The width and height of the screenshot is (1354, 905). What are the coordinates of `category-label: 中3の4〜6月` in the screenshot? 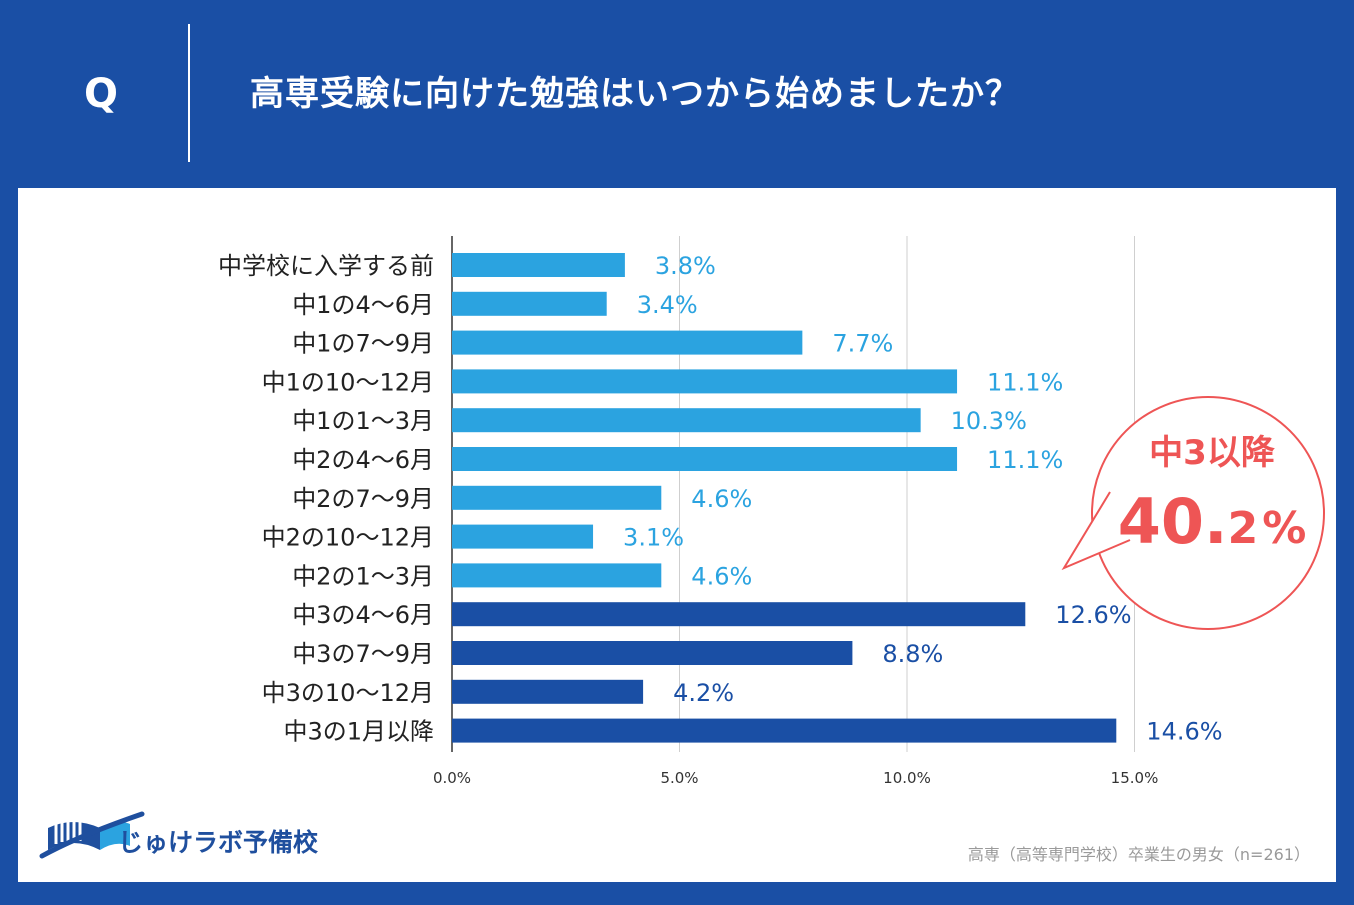 It's located at (363, 615).